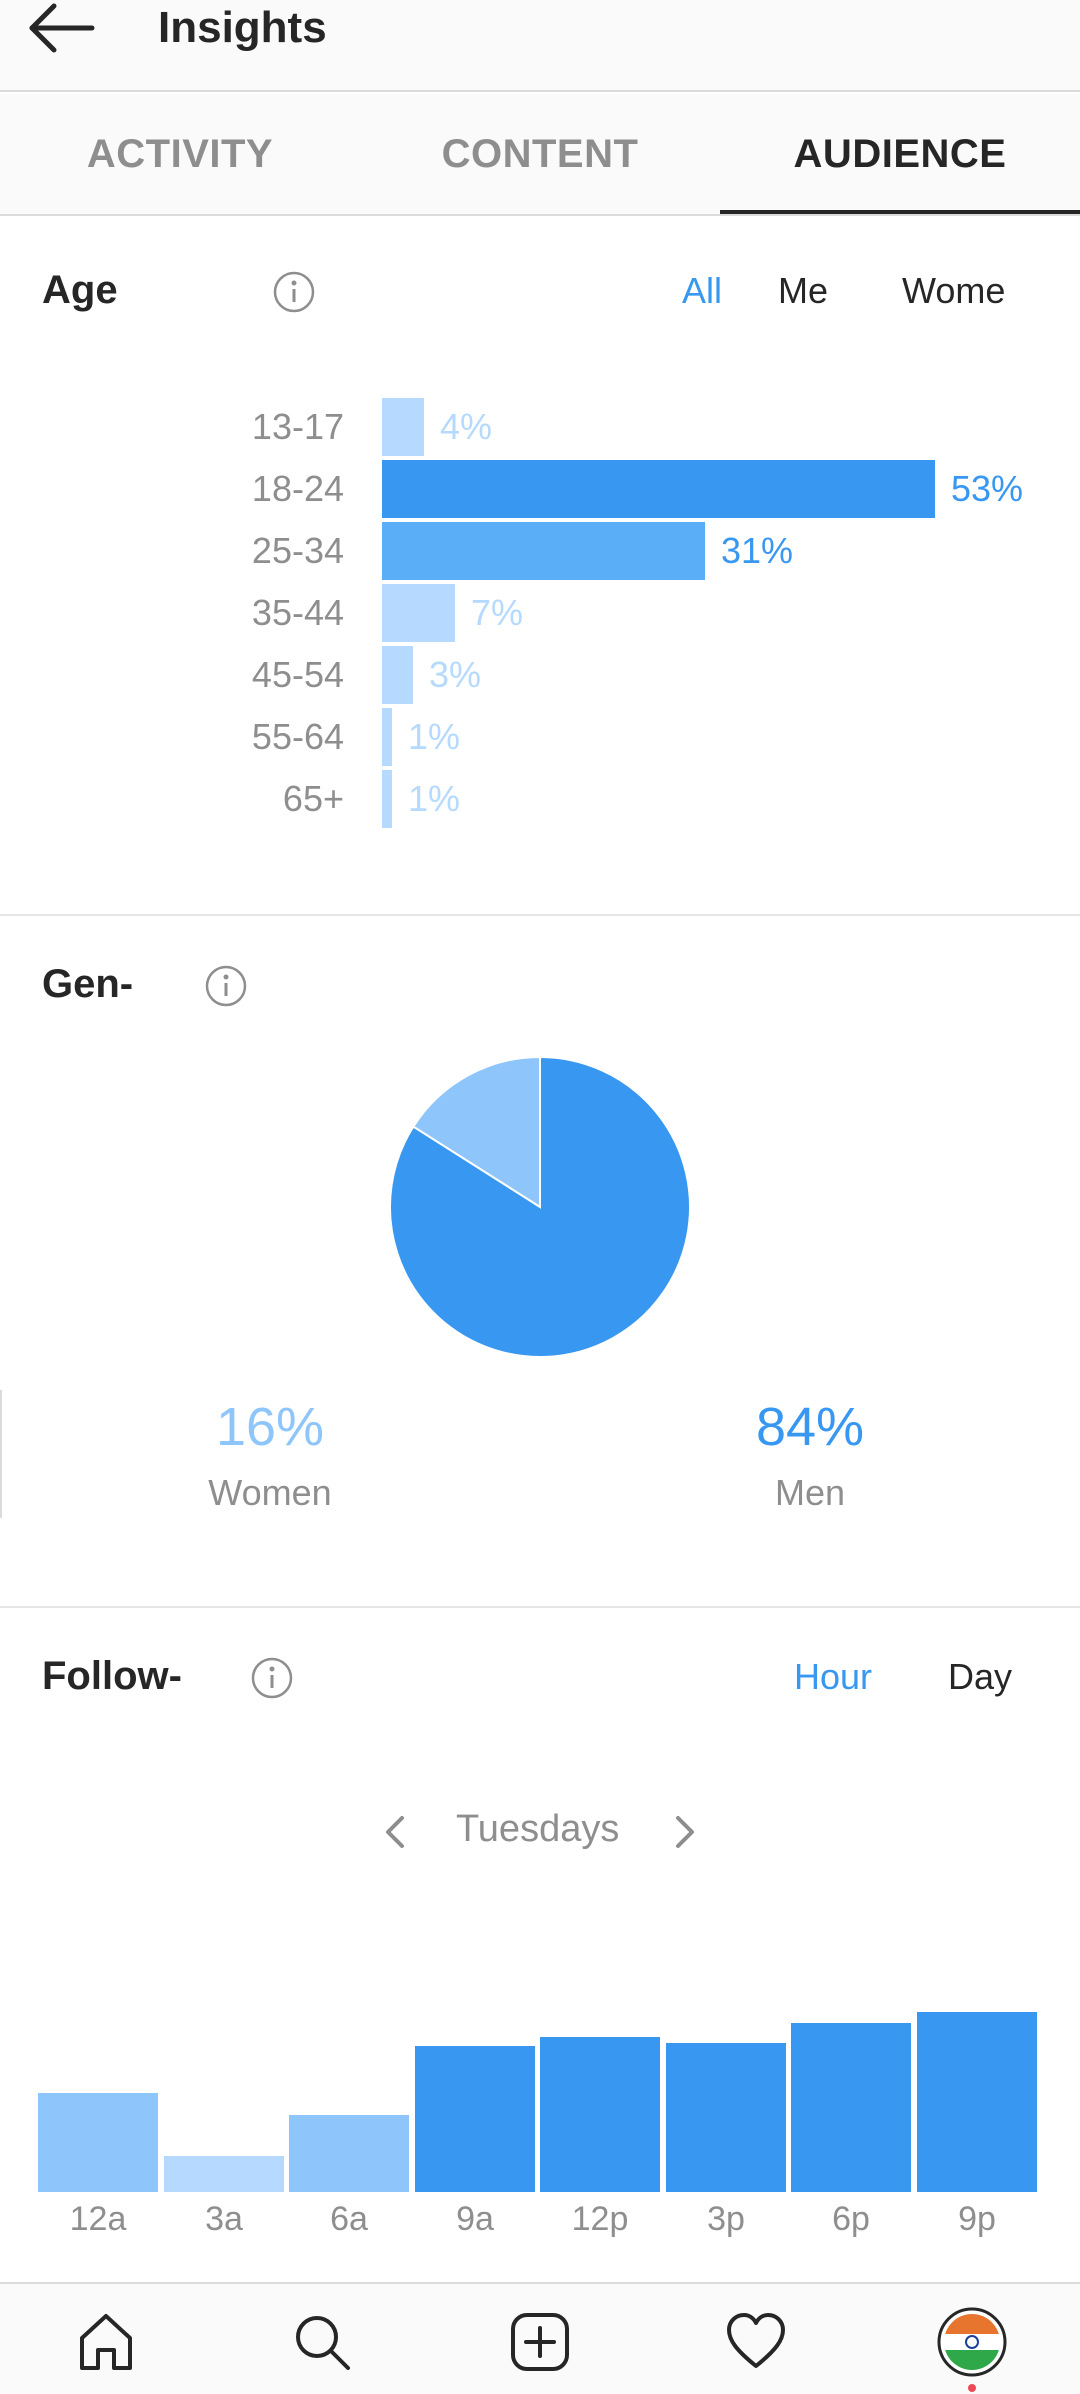  Describe the element at coordinates (726, 2219) in the screenshot. I see `hour-tick-label: 3p` at that location.